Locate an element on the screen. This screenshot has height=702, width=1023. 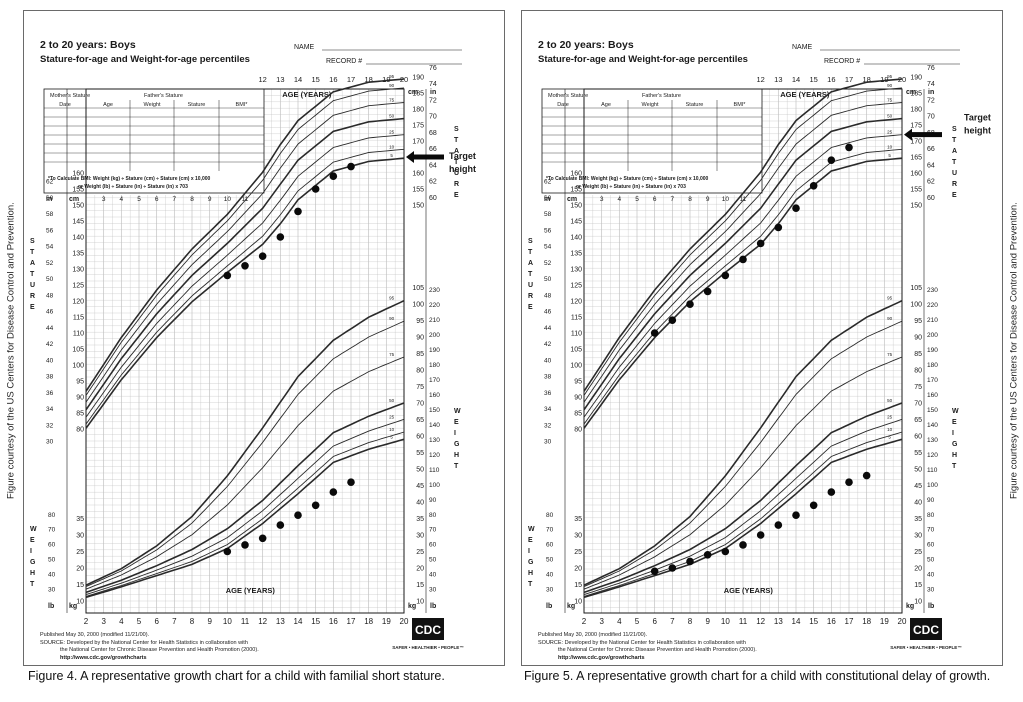
cdc-logo-block is located at coordinates (428, 629).